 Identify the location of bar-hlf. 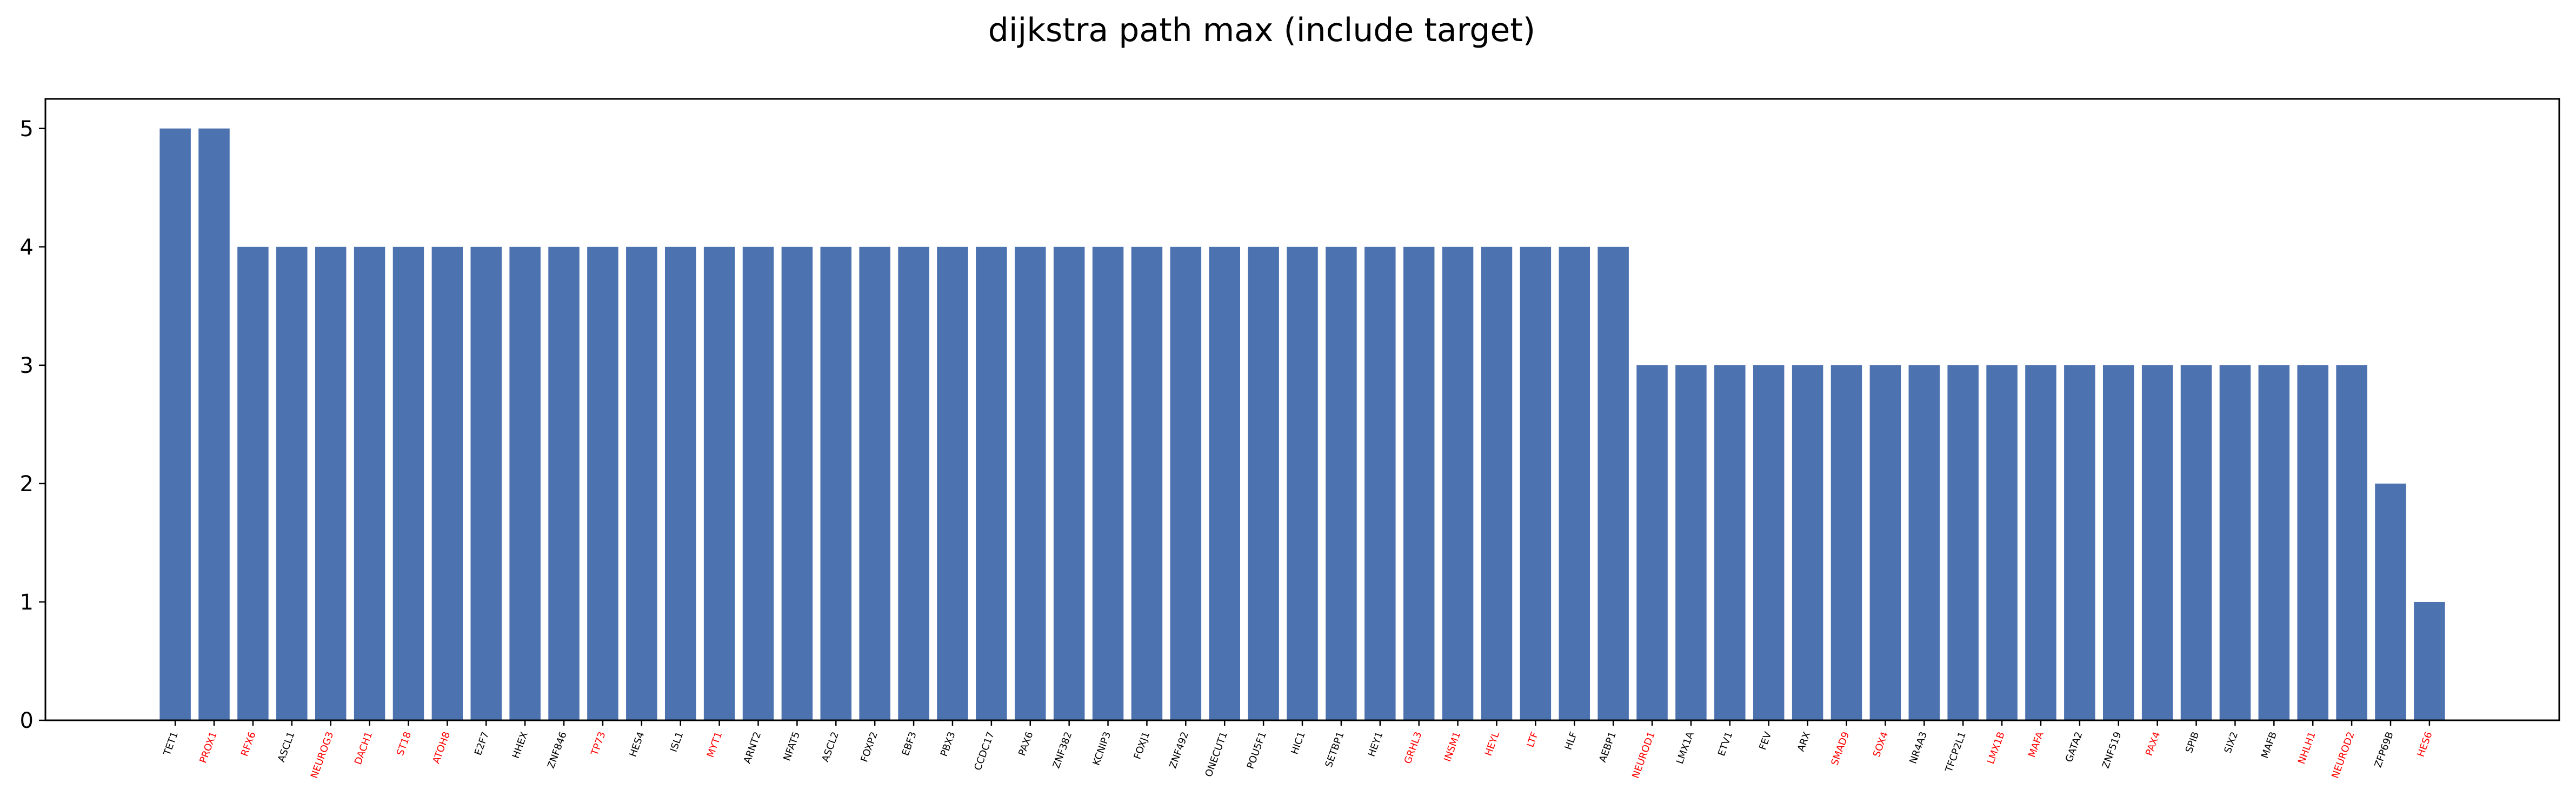
(1574, 483).